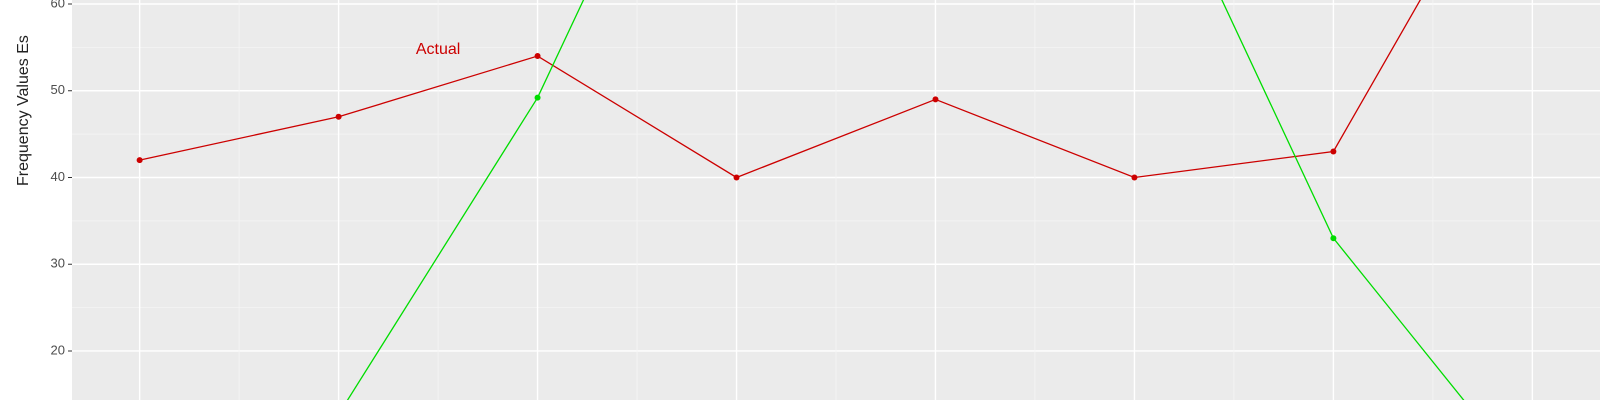 This screenshot has height=400, width=1600. What do you see at coordinates (58, 89) in the screenshot?
I see `y-tick-label: 50` at bounding box center [58, 89].